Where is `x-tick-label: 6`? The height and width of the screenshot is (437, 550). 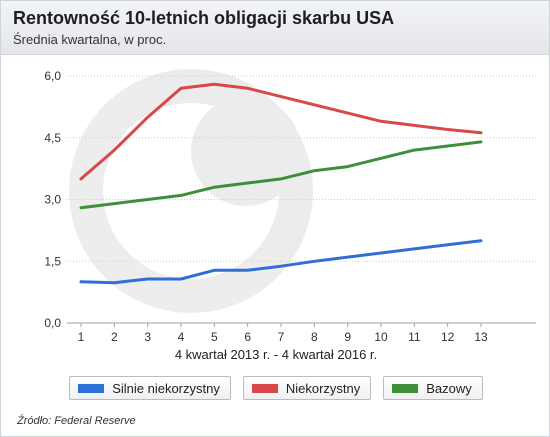
x-tick-label: 6 is located at coordinates (247, 337).